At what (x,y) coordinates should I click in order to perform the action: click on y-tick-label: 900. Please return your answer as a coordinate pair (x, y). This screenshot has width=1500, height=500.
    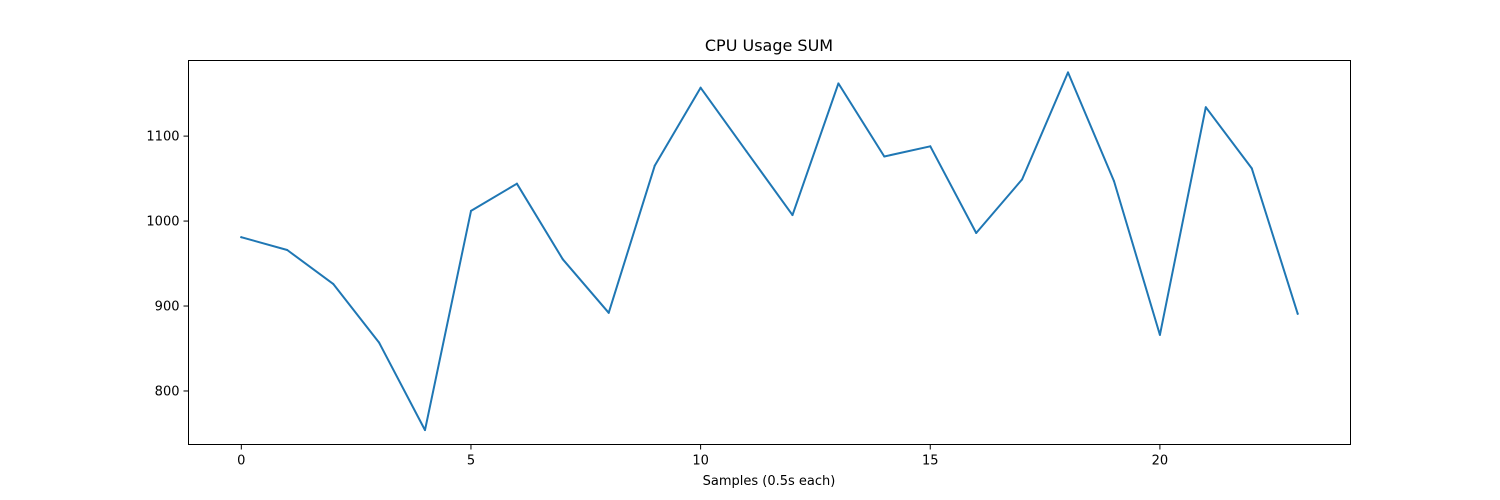
    Looking at the image, I should click on (167, 307).